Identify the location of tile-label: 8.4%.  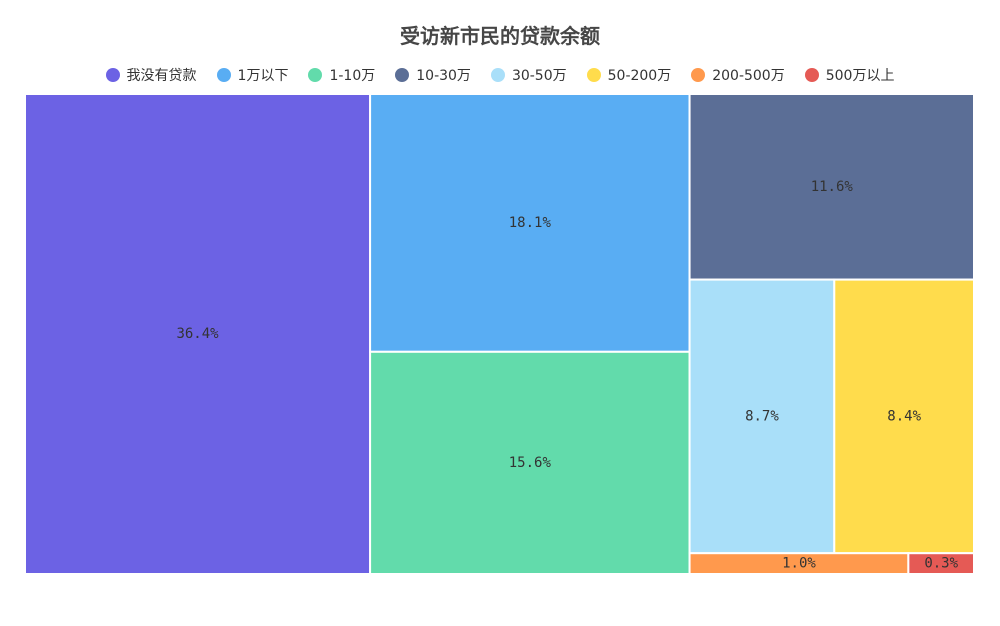
(904, 416).